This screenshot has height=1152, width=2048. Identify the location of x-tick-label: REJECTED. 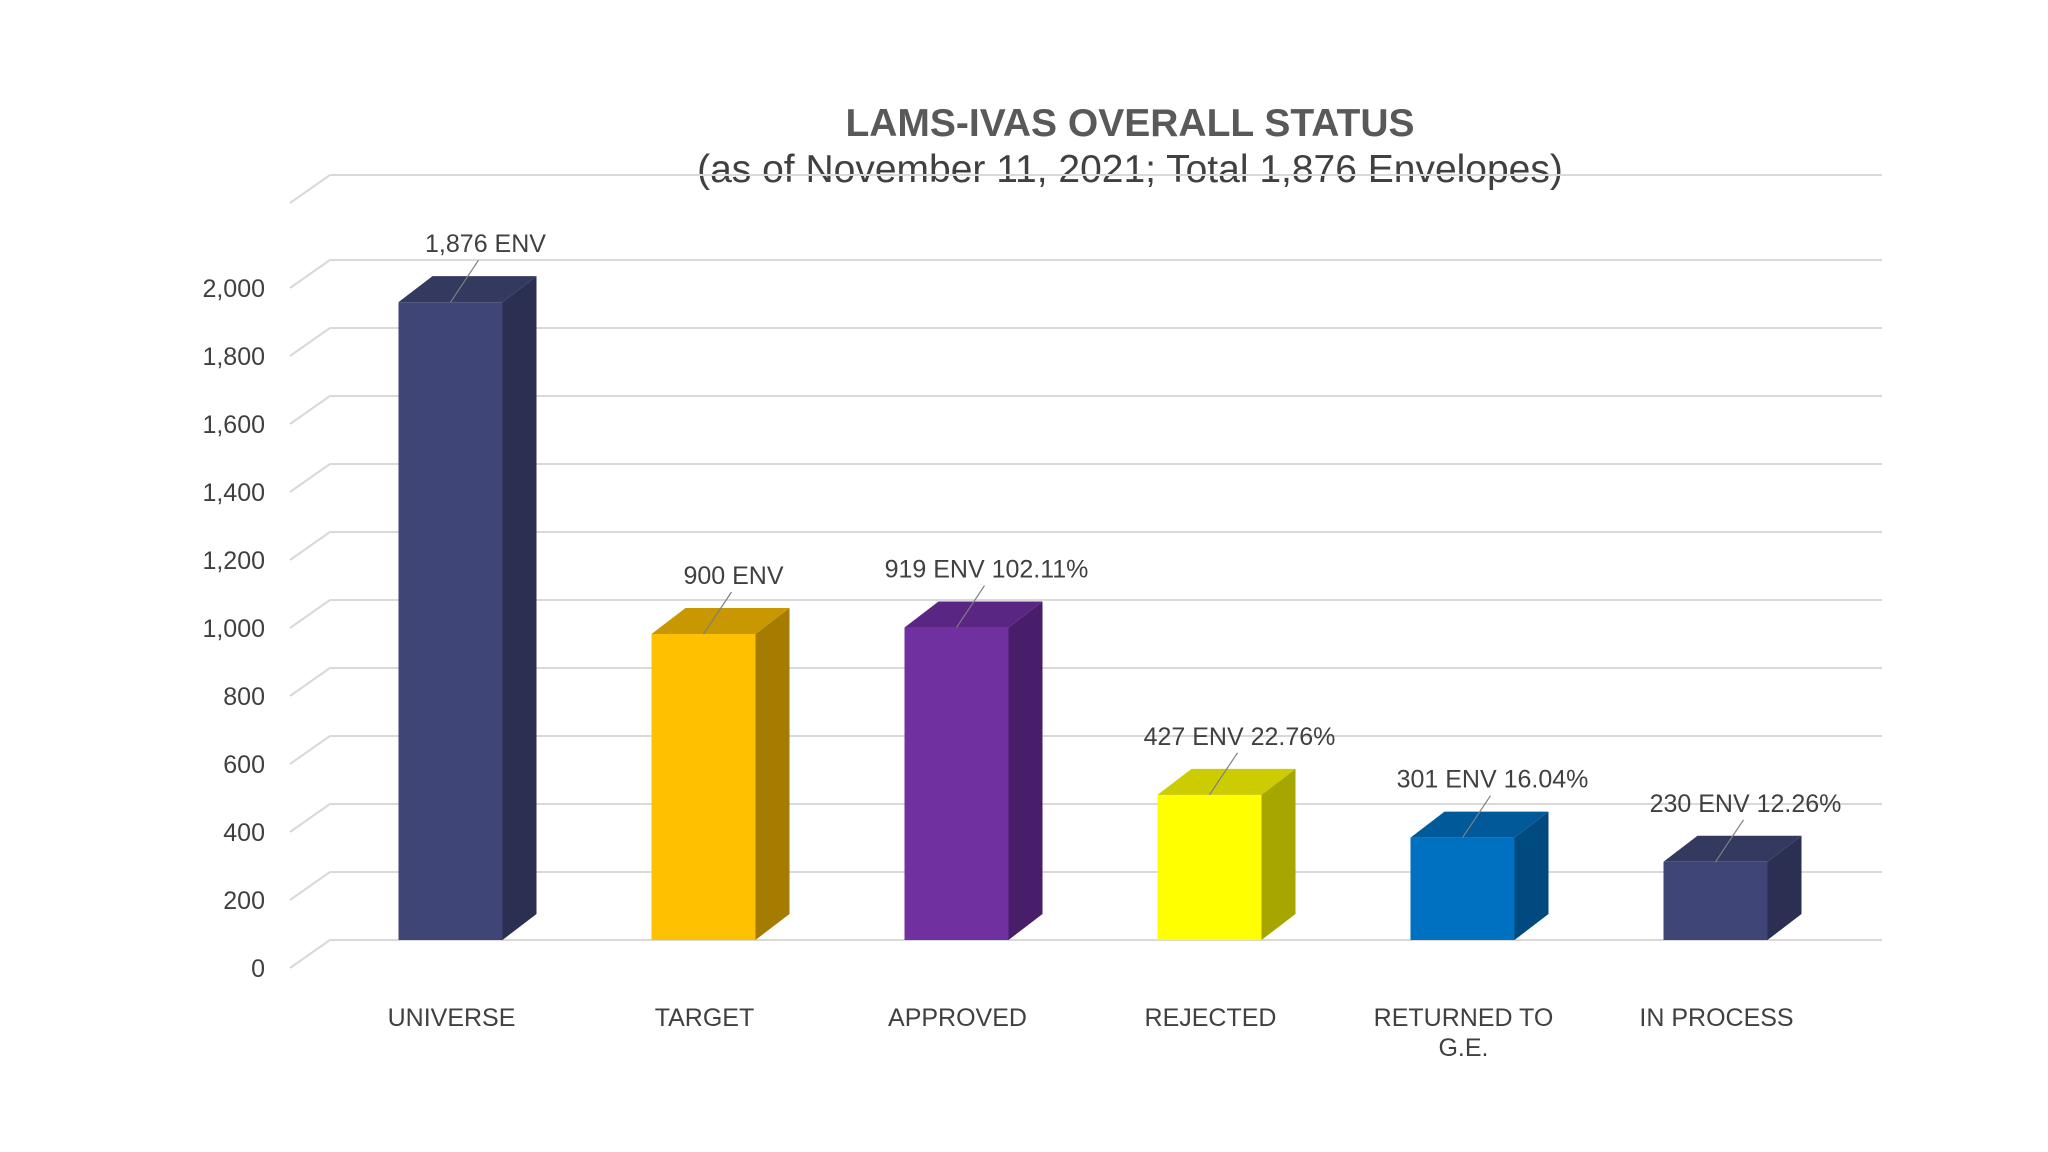
(1211, 1018).